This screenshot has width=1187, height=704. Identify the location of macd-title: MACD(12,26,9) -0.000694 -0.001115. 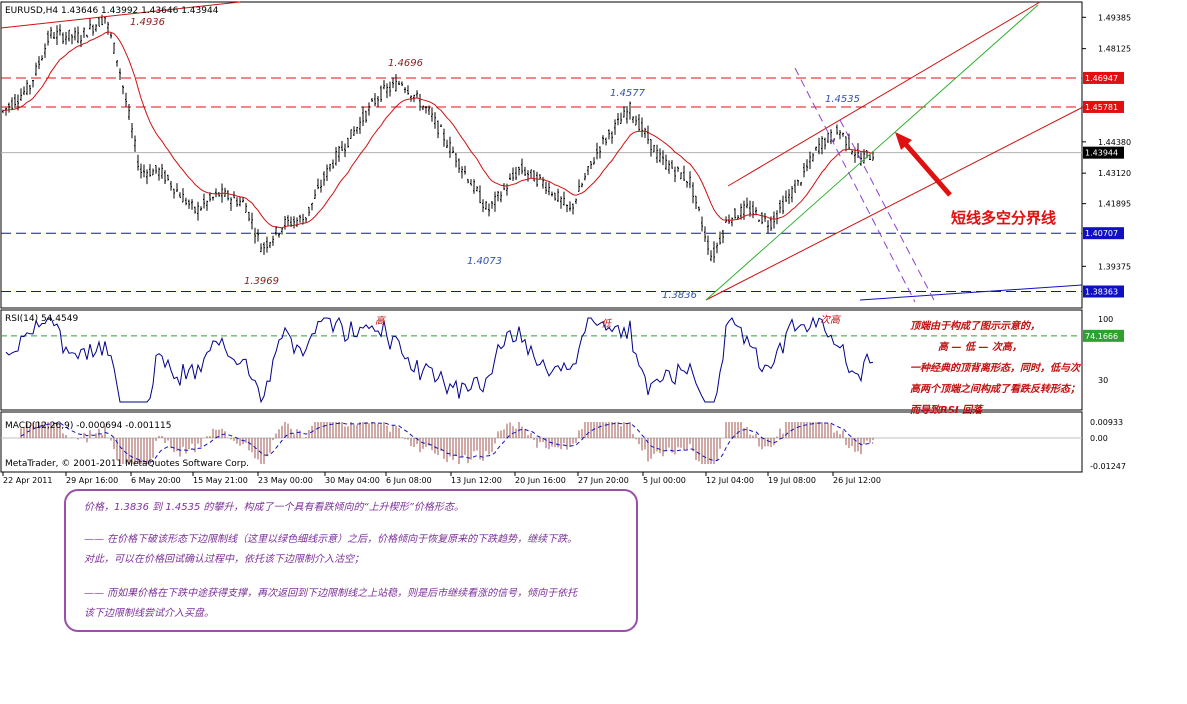
(88, 426).